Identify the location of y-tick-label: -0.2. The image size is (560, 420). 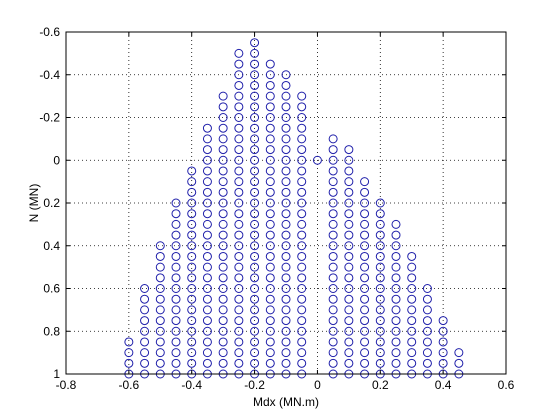
(49, 118).